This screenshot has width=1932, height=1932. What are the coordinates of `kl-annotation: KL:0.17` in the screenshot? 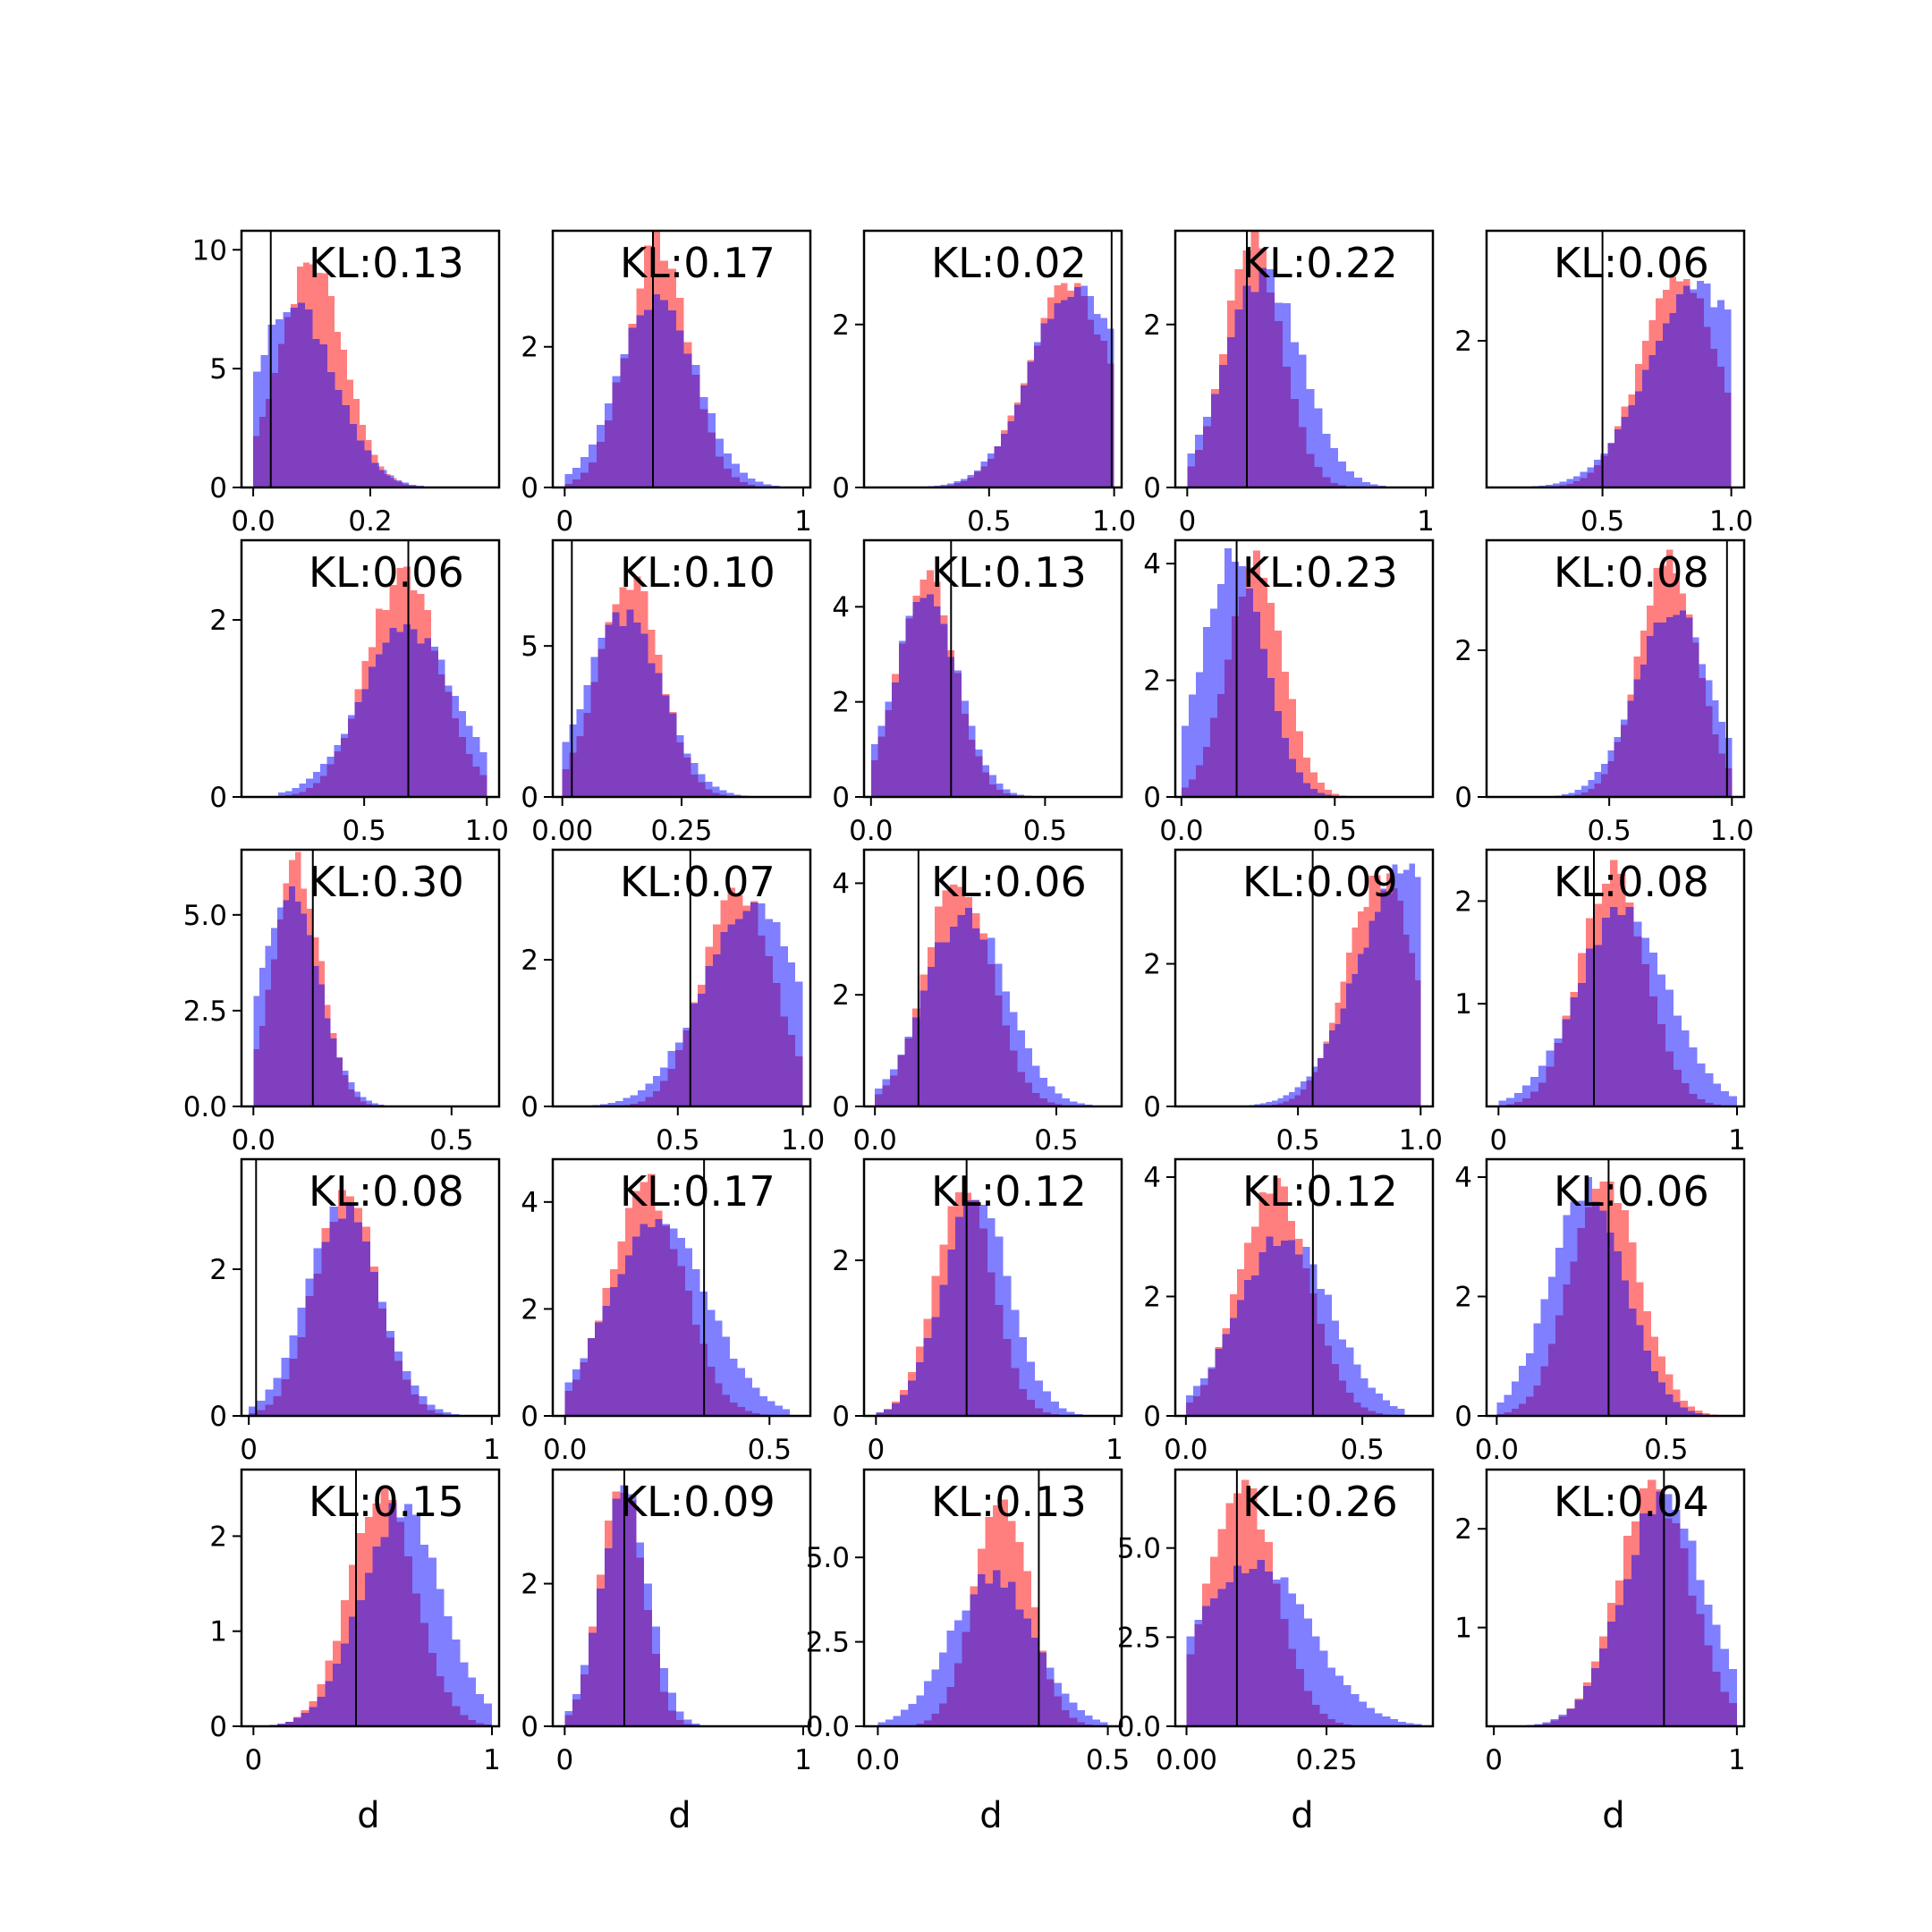 It's located at (697, 1191).